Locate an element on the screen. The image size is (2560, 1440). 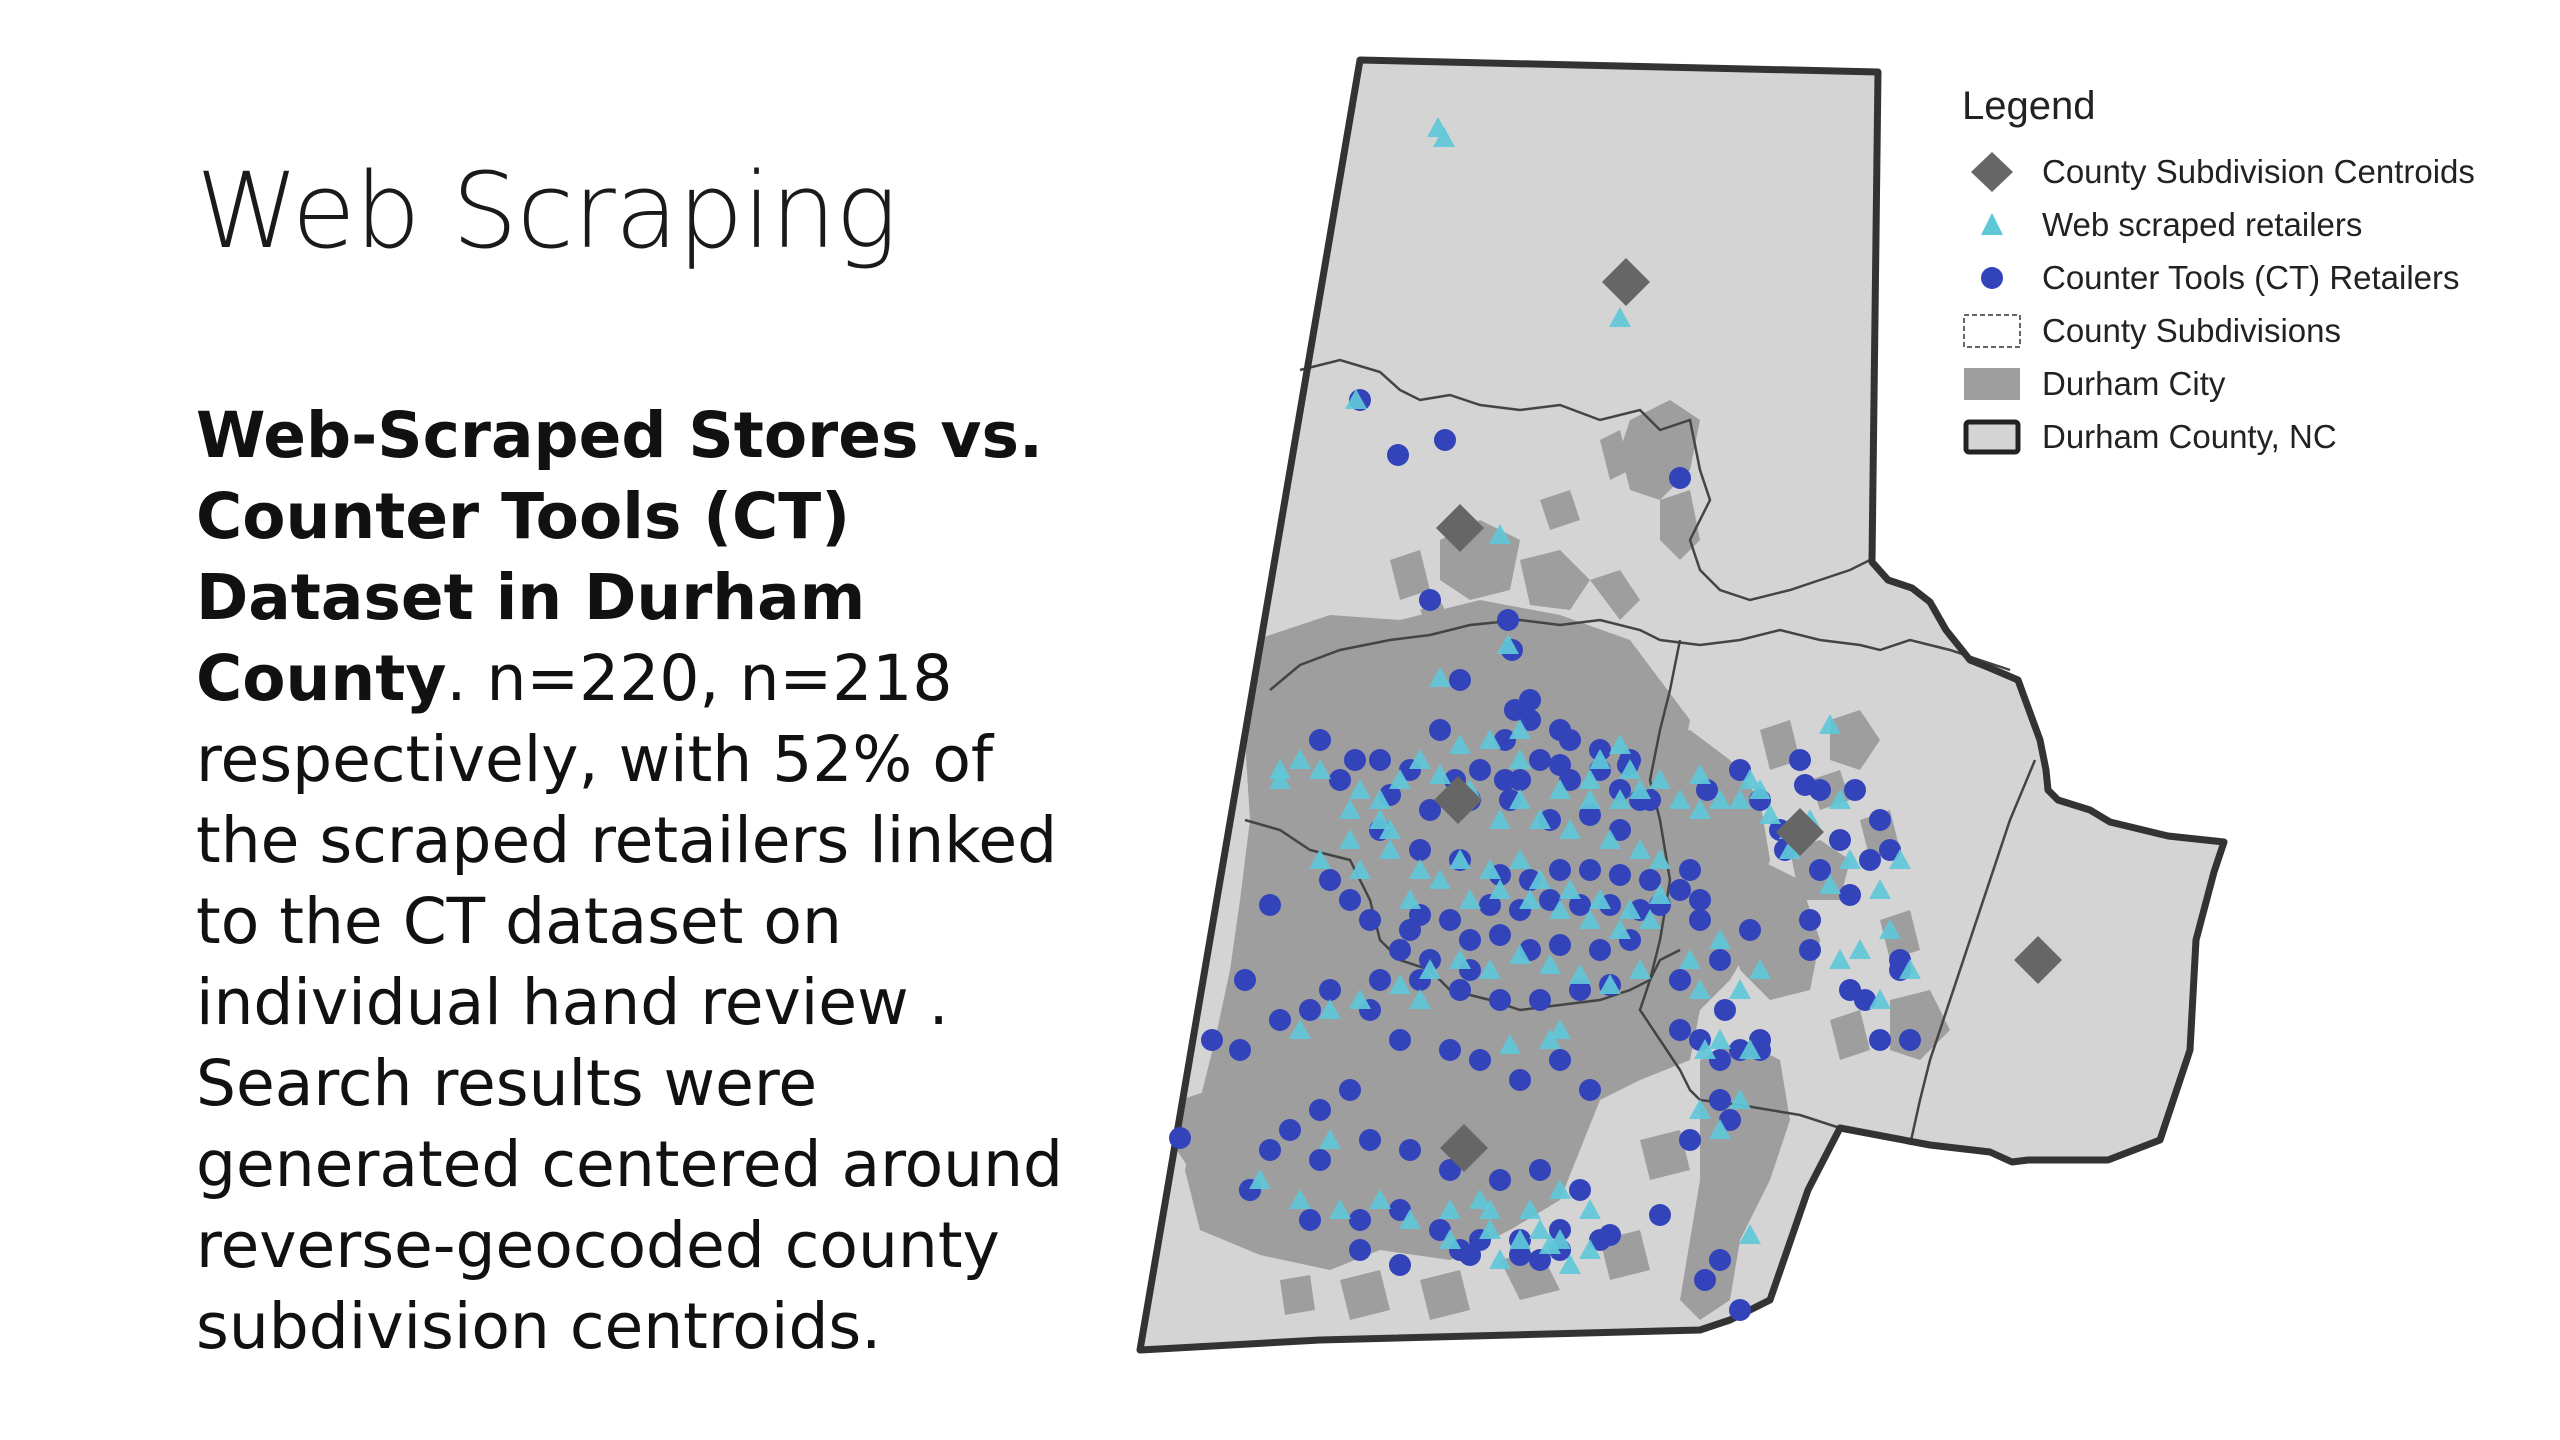
slide-title: Web Scraping is located at coordinates (547, 211).